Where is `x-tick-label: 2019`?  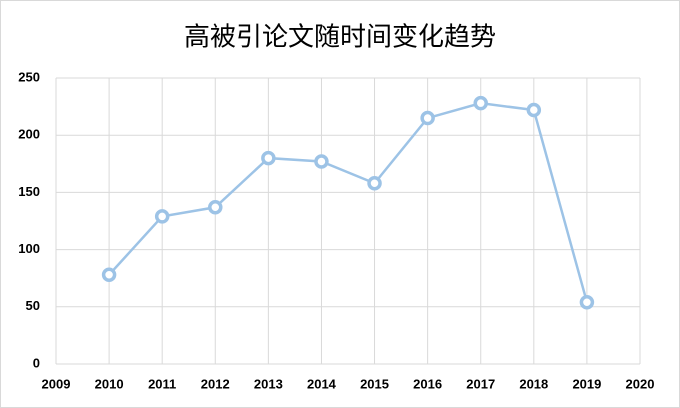 x-tick-label: 2019 is located at coordinates (586, 383).